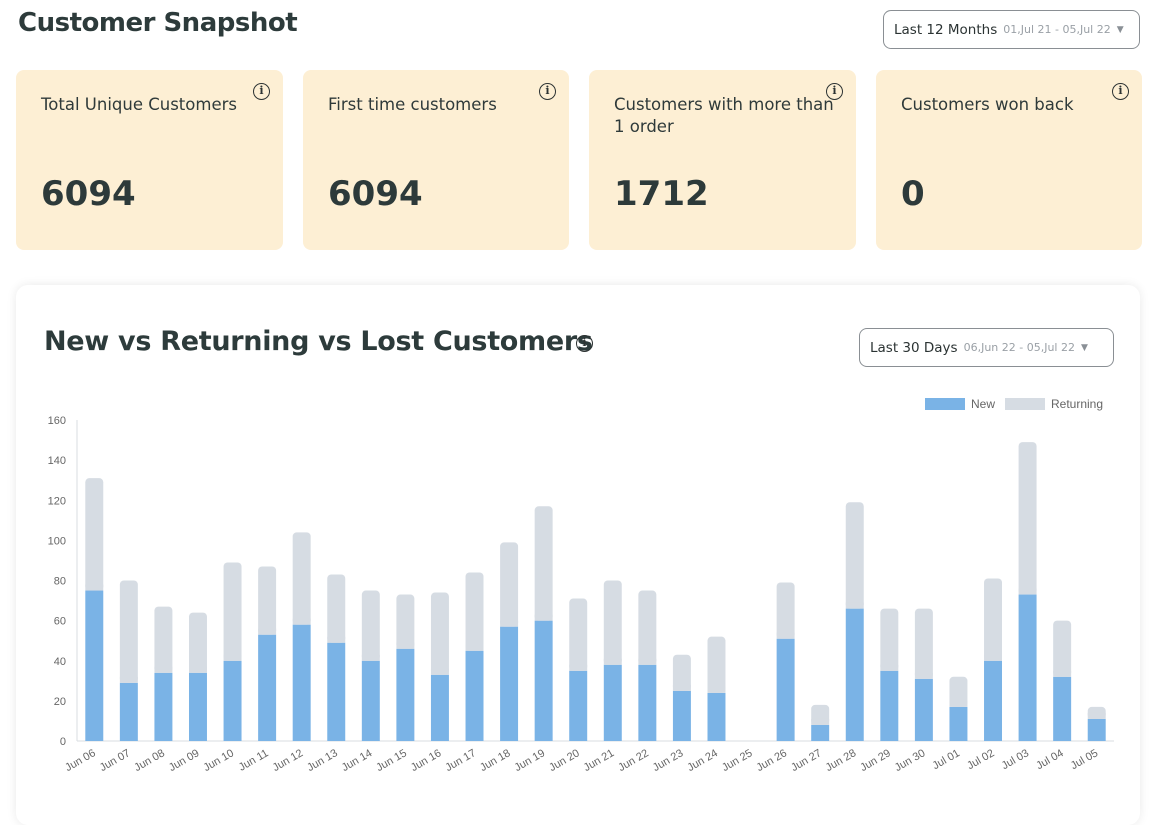 The width and height of the screenshot is (1157, 825). Describe the element at coordinates (945, 404) in the screenshot. I see `legend-swatch-new` at that location.